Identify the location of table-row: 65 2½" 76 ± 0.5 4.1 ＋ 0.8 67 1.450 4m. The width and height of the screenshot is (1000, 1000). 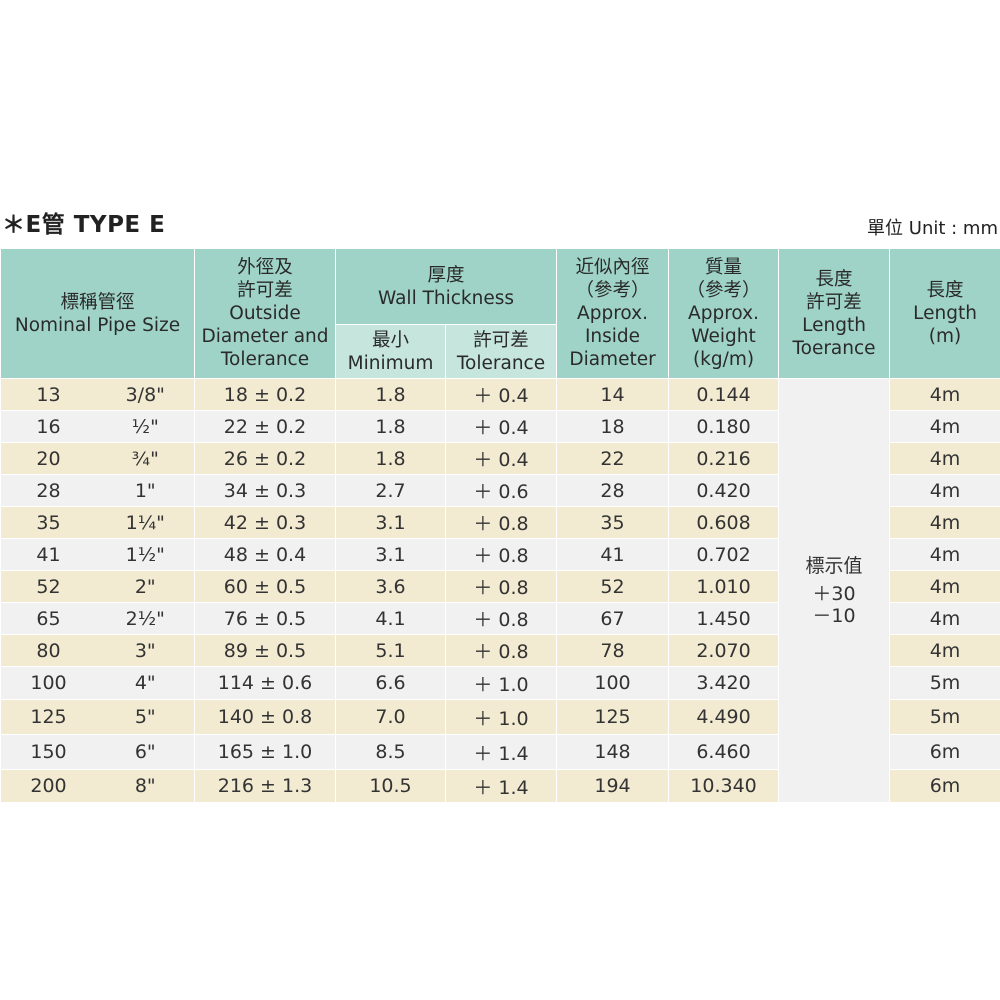
(500, 618).